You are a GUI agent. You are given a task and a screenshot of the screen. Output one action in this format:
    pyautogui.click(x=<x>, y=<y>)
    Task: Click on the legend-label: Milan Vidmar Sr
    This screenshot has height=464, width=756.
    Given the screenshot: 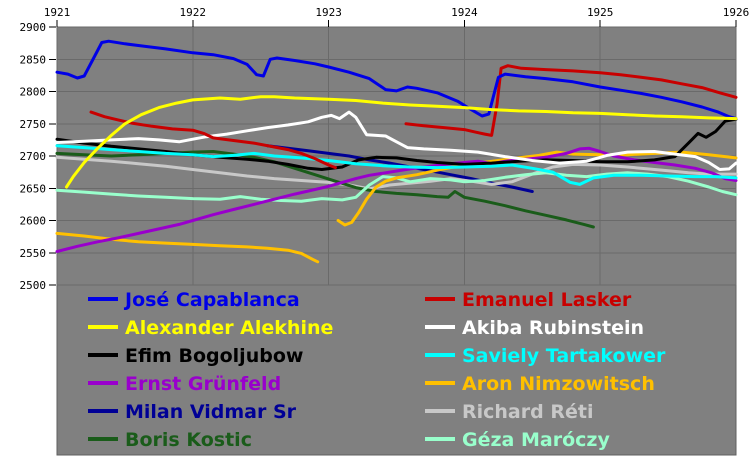 What is the action you would take?
    pyautogui.click(x=211, y=412)
    